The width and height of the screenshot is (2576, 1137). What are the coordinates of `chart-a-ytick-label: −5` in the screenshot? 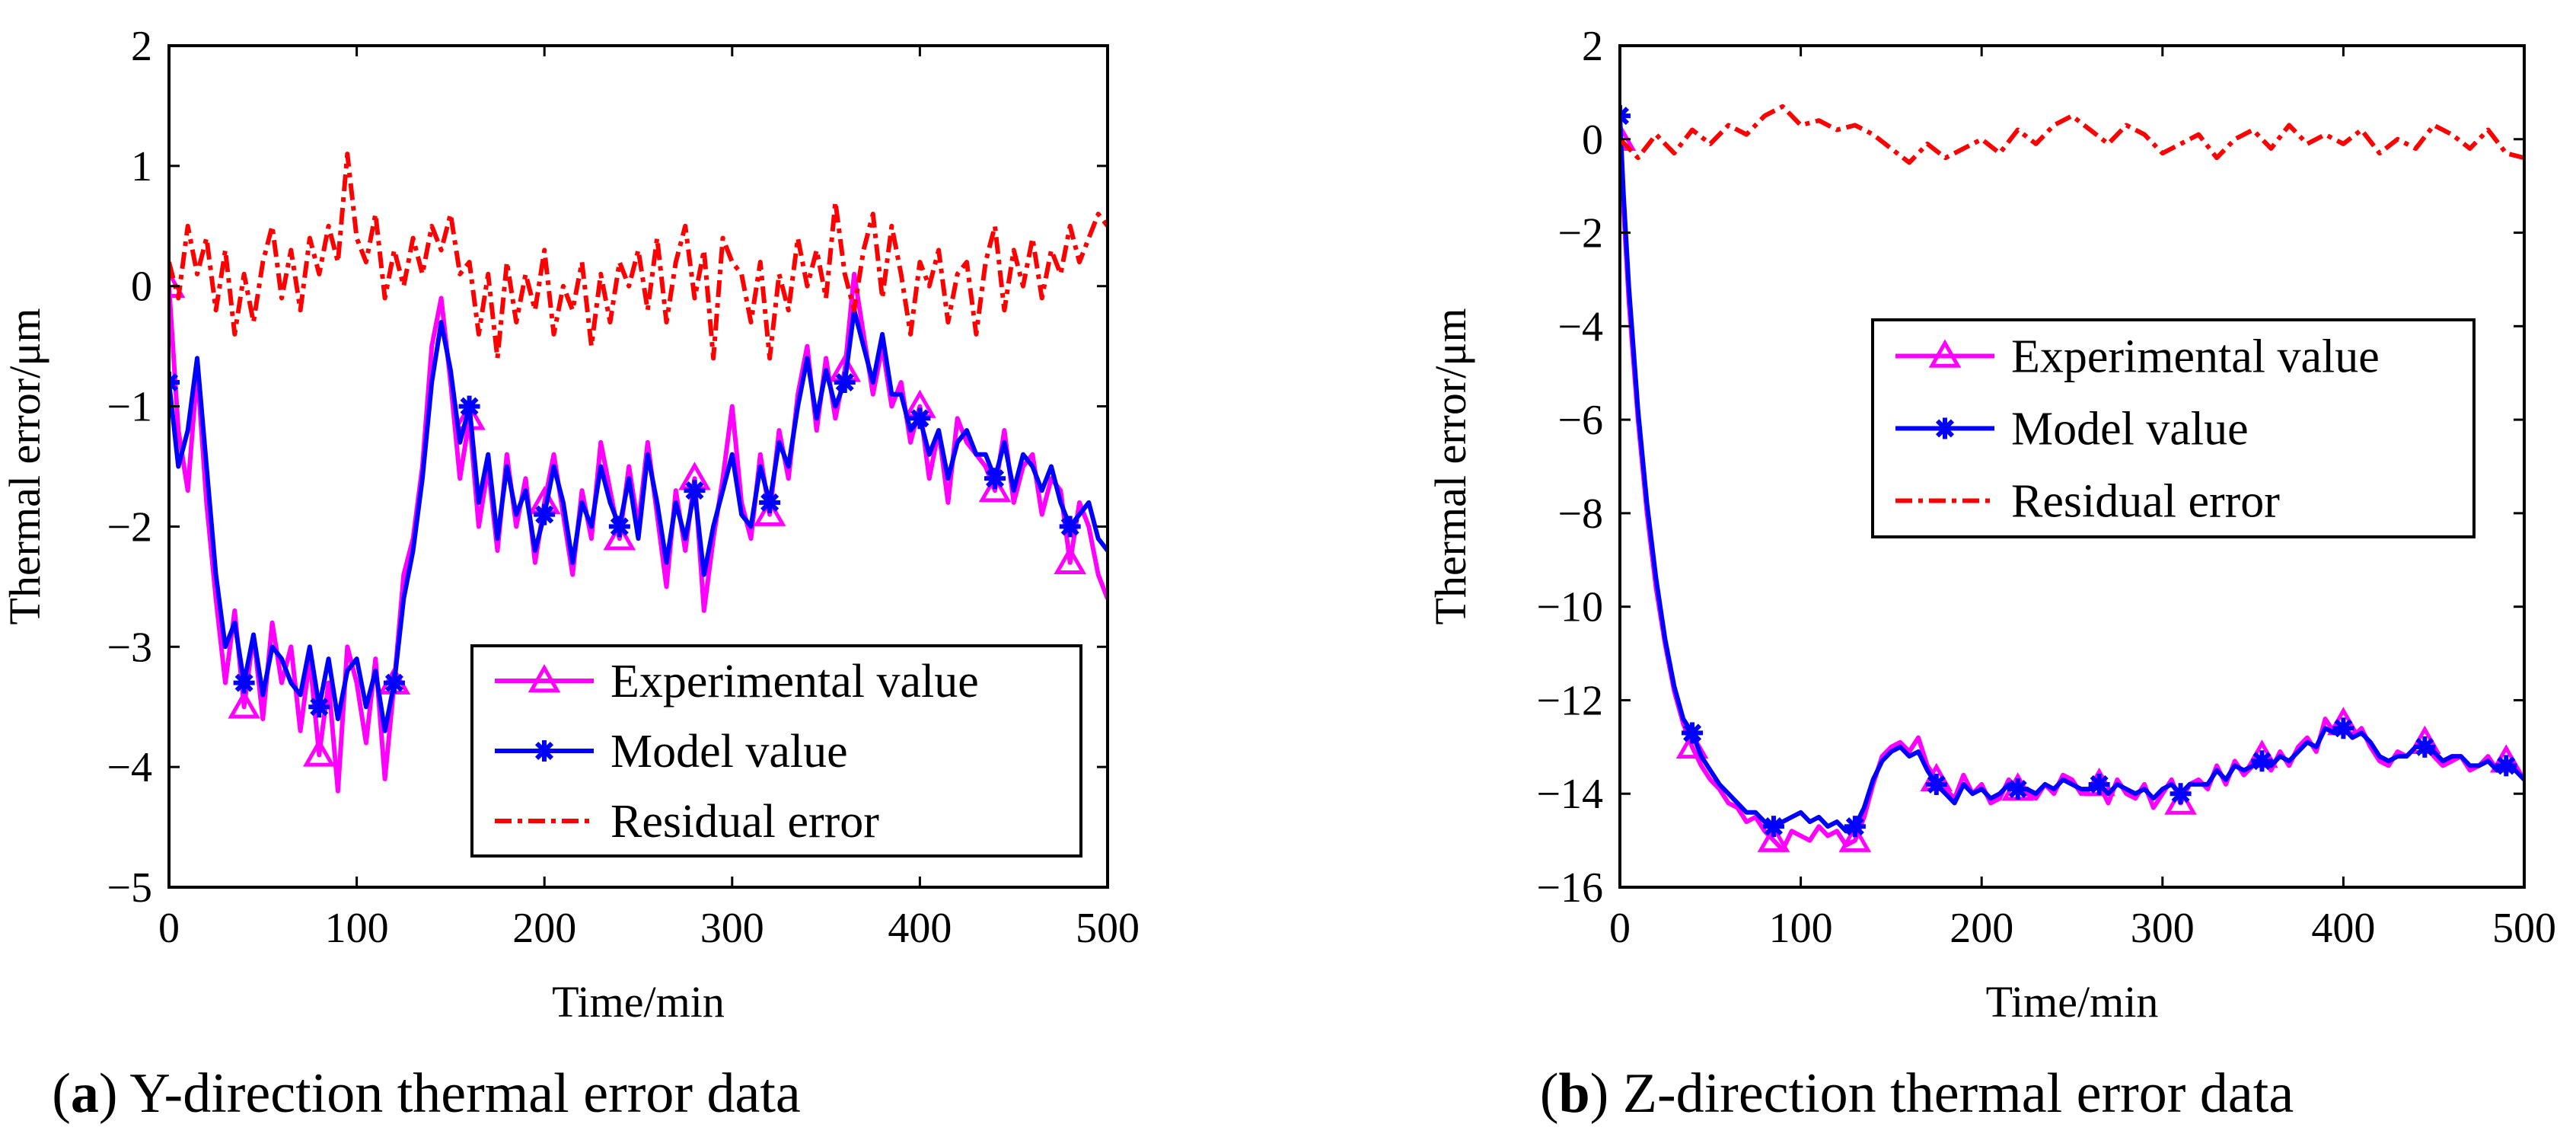 It's located at (129, 888).